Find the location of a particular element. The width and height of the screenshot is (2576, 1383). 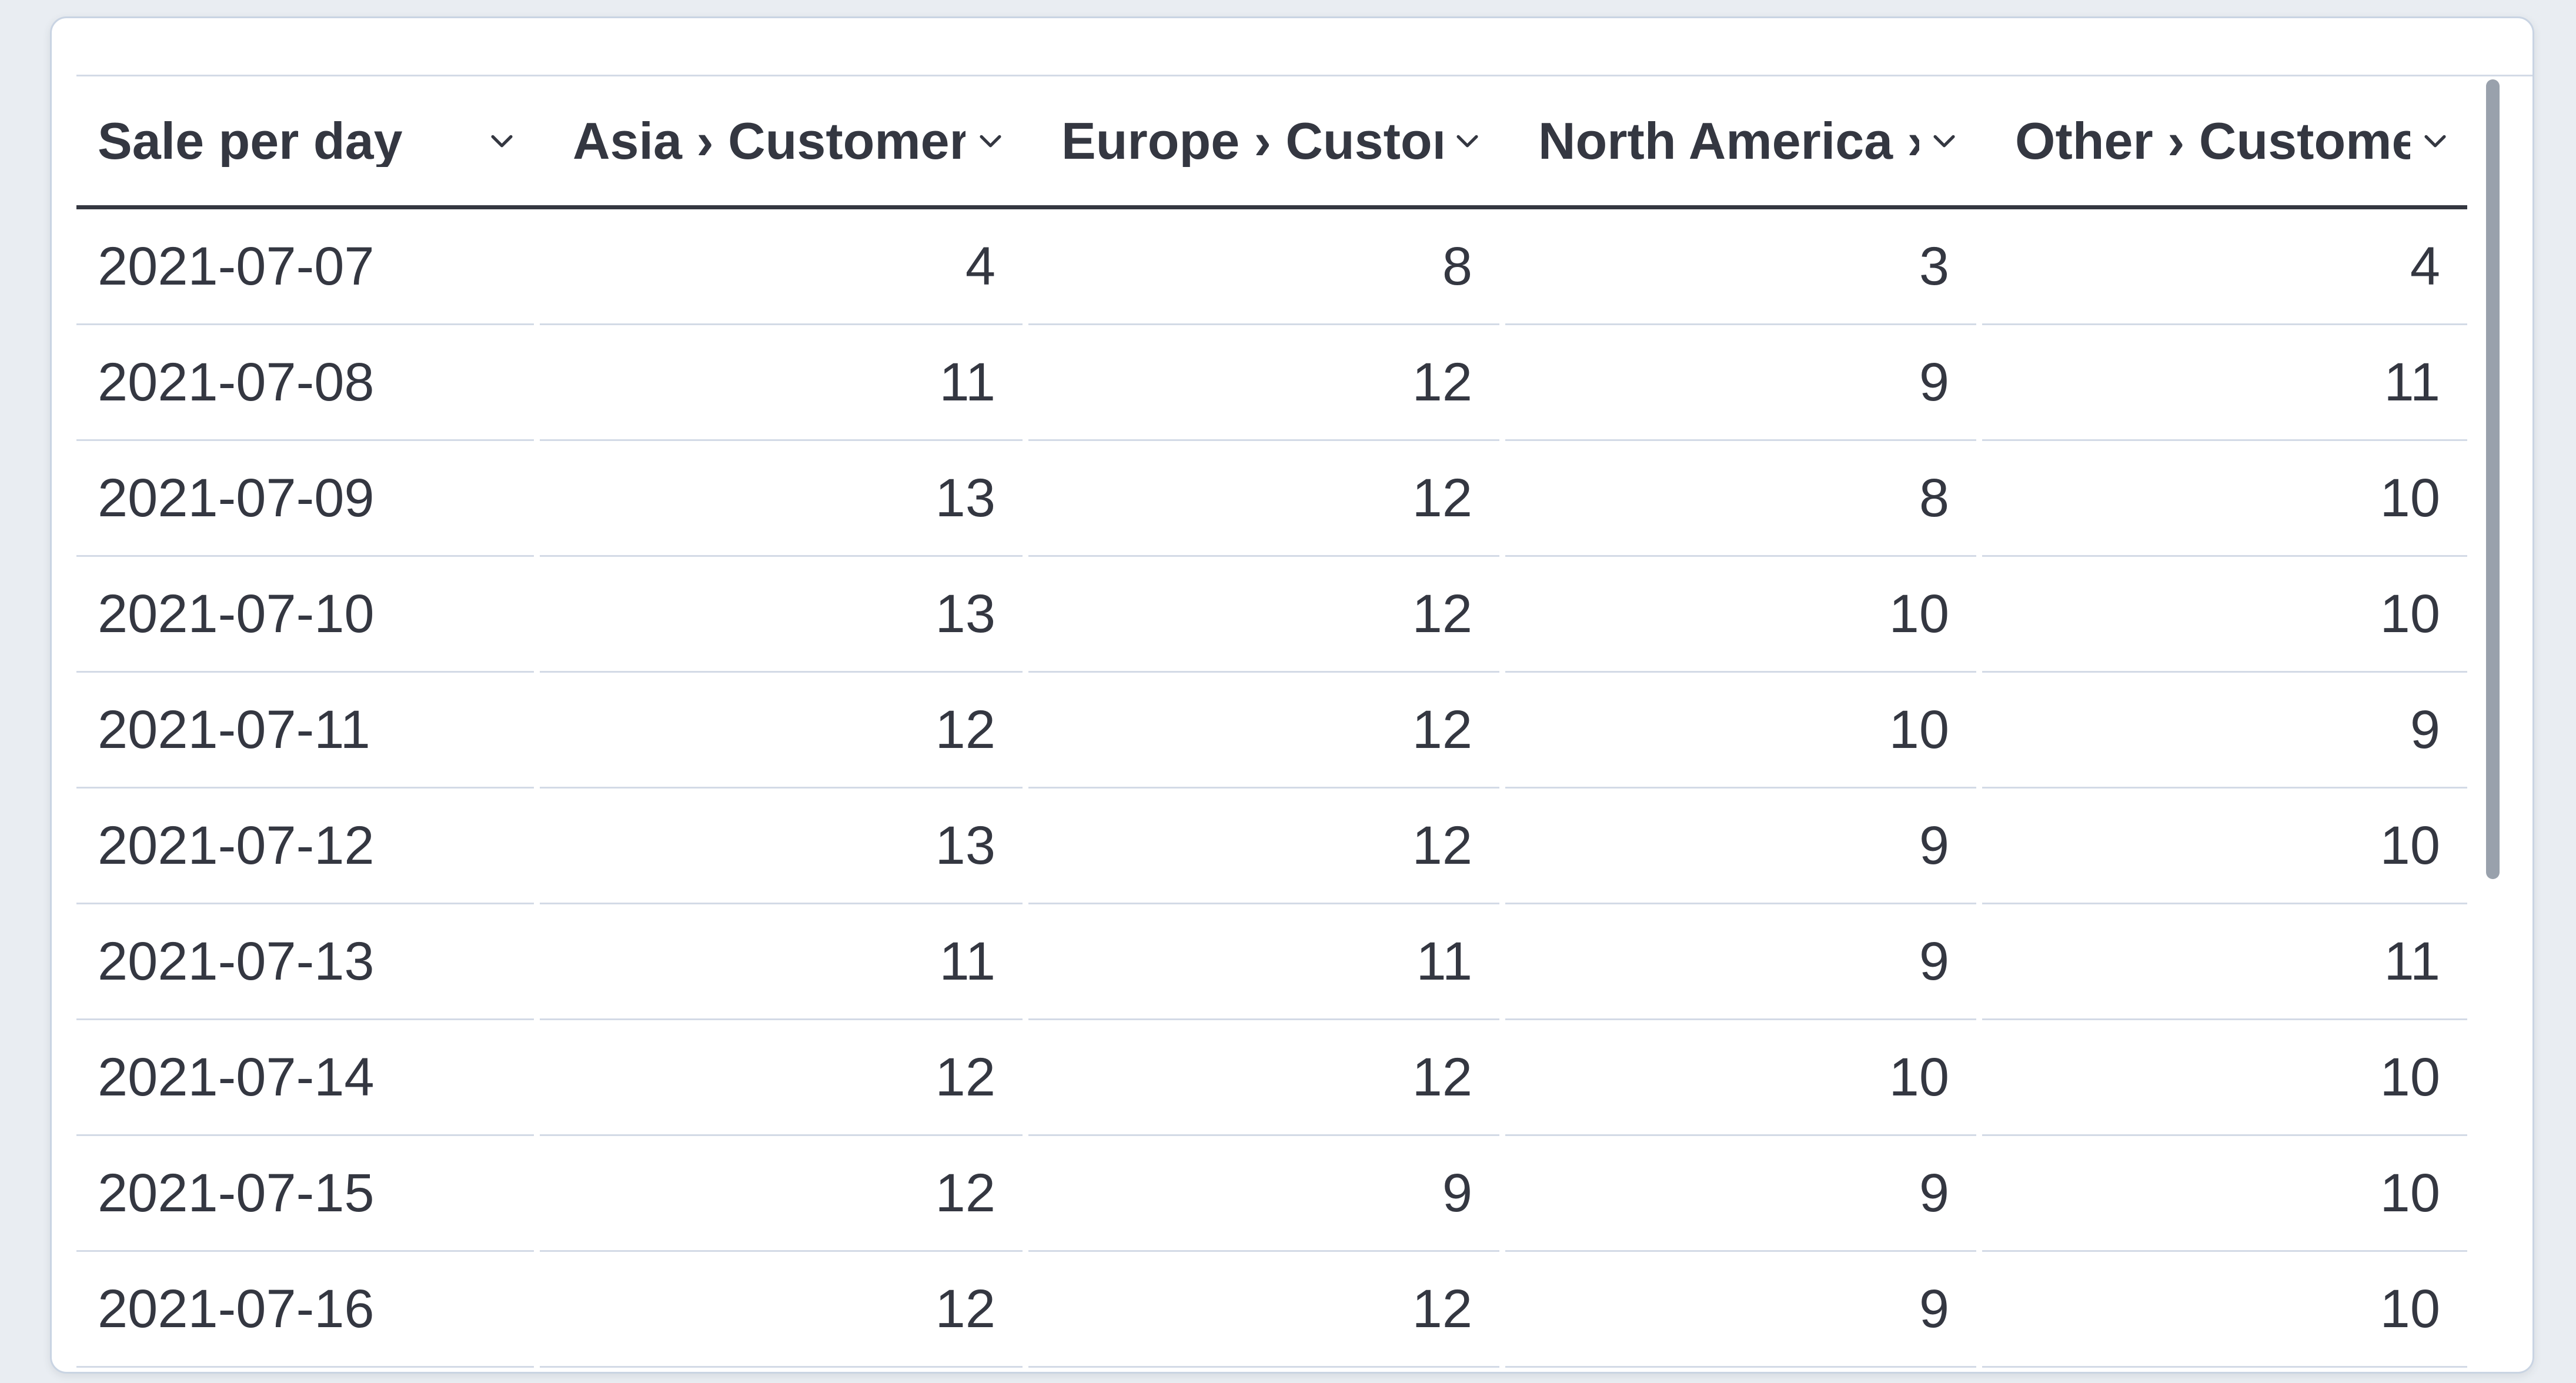

value-cell-europe: 9 is located at coordinates (1263, 1194).